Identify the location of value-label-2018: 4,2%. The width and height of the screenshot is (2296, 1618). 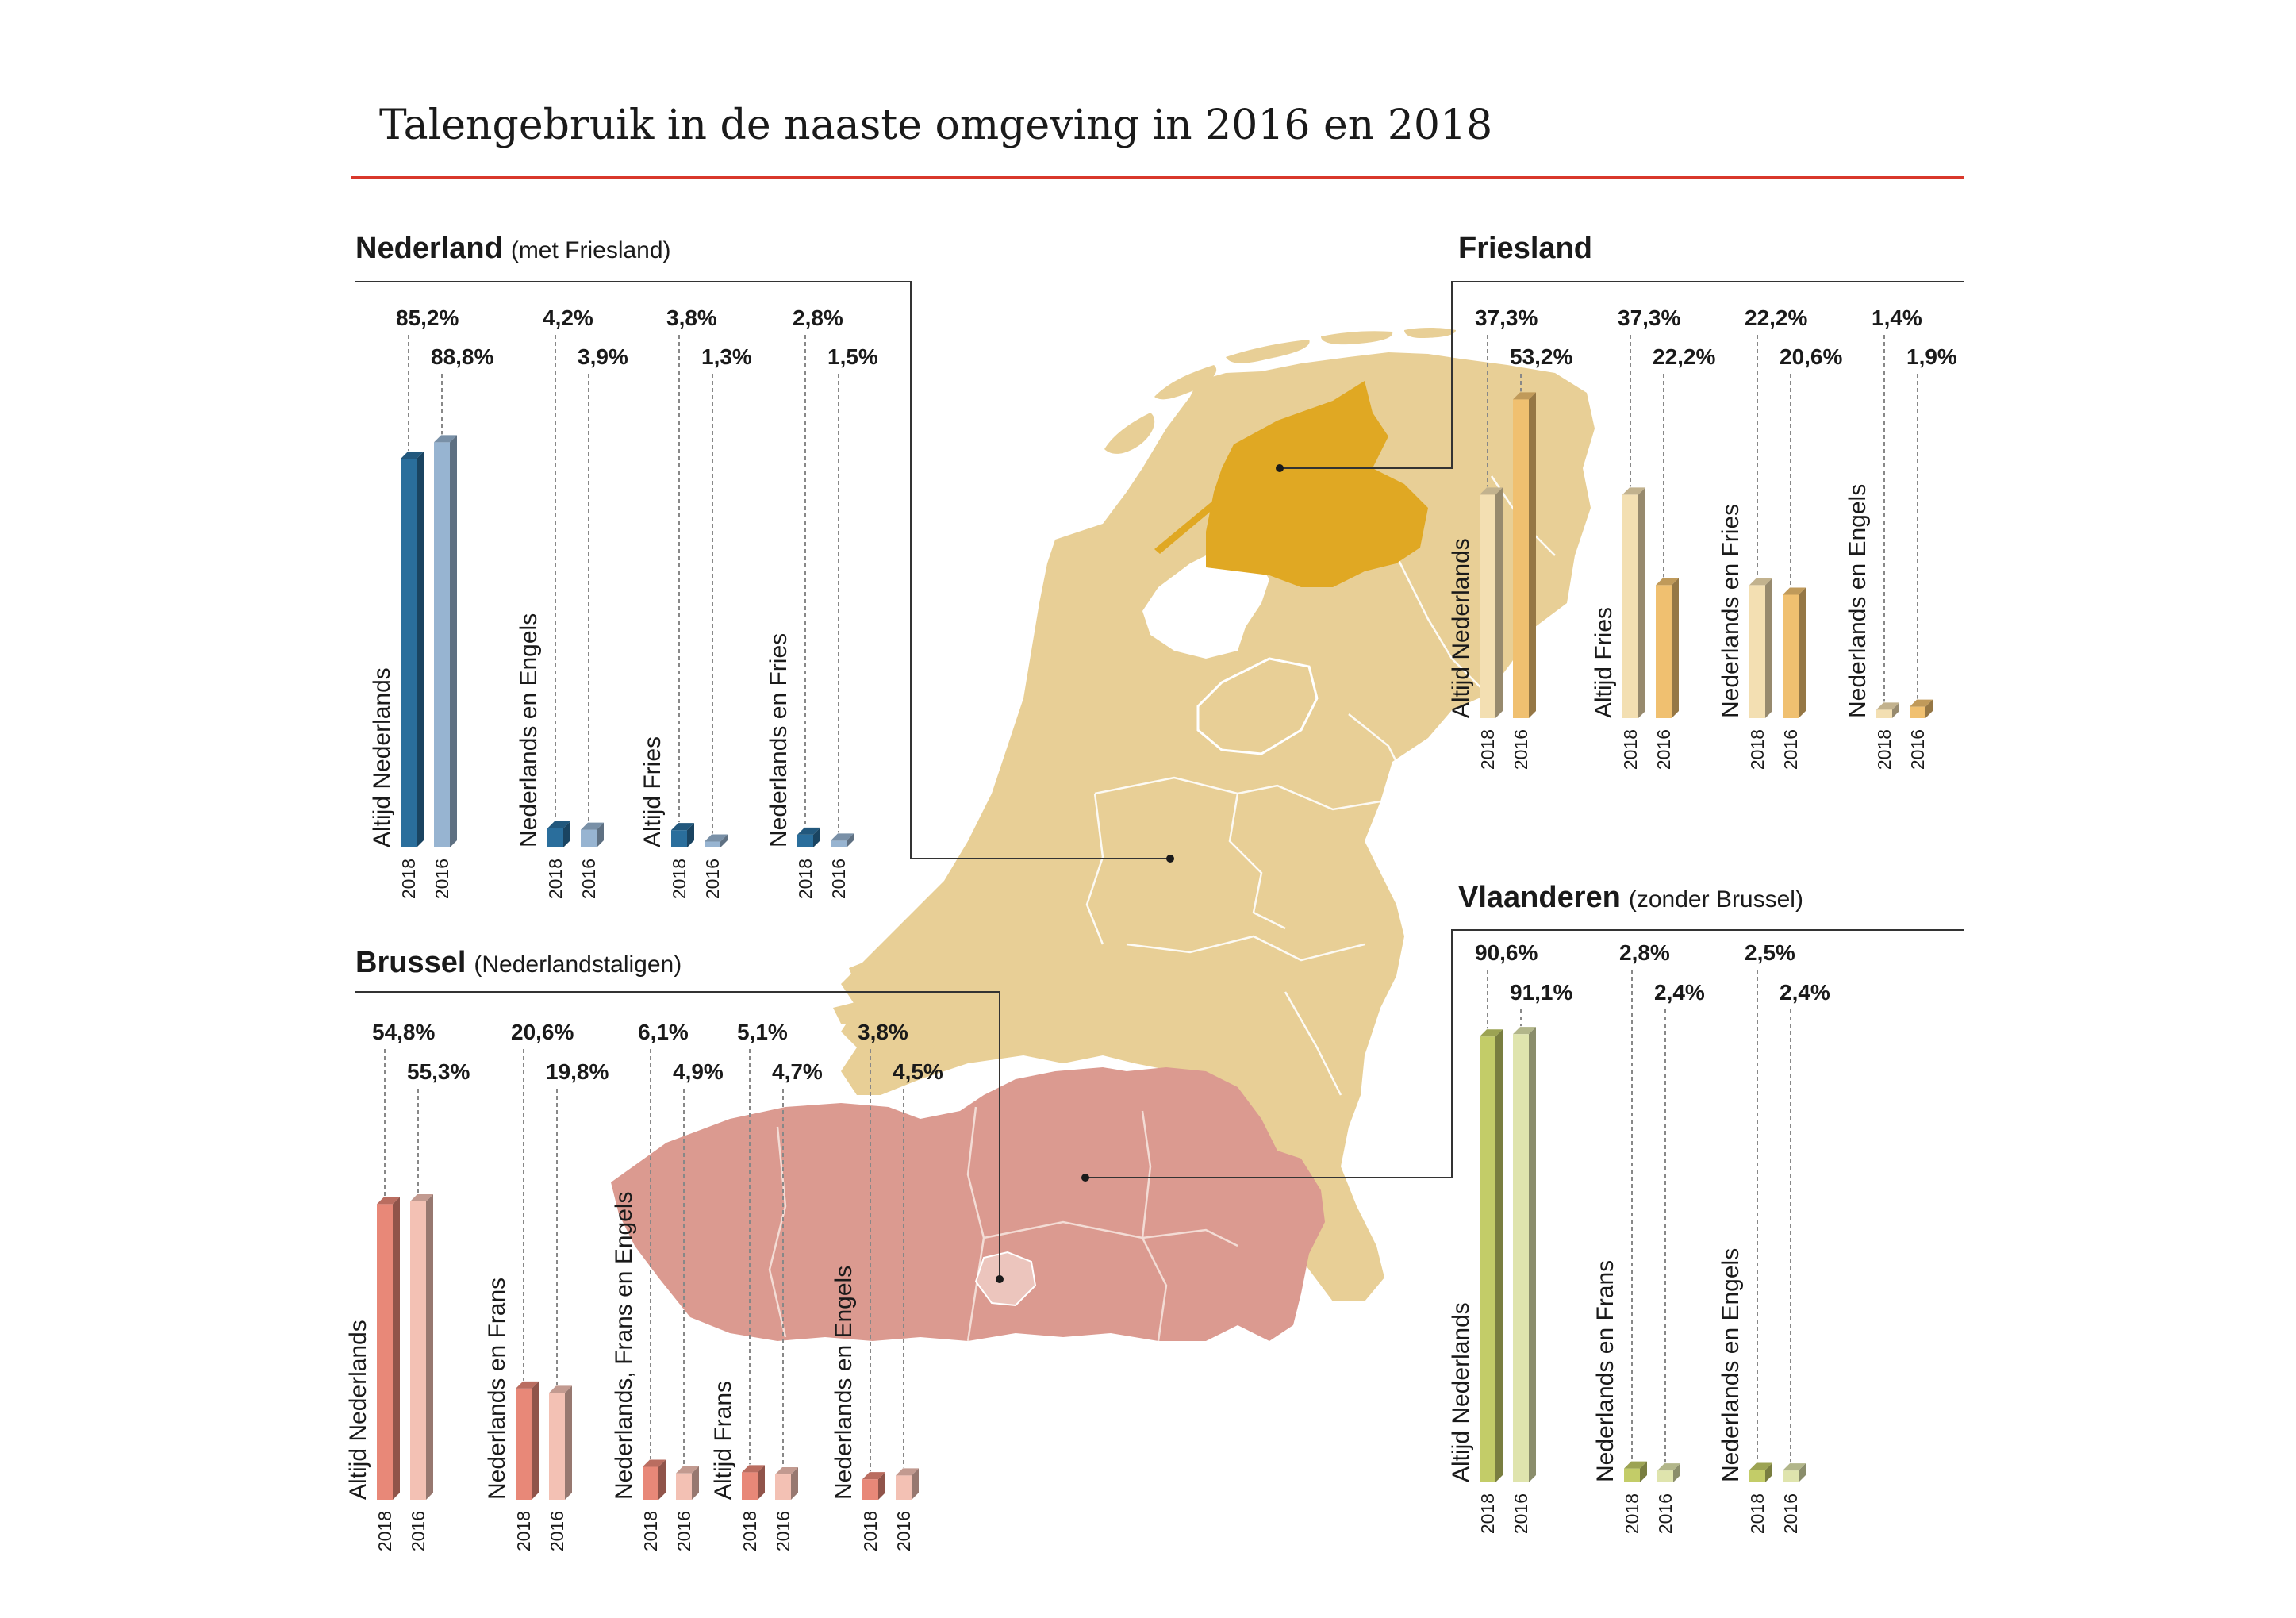
(568, 318).